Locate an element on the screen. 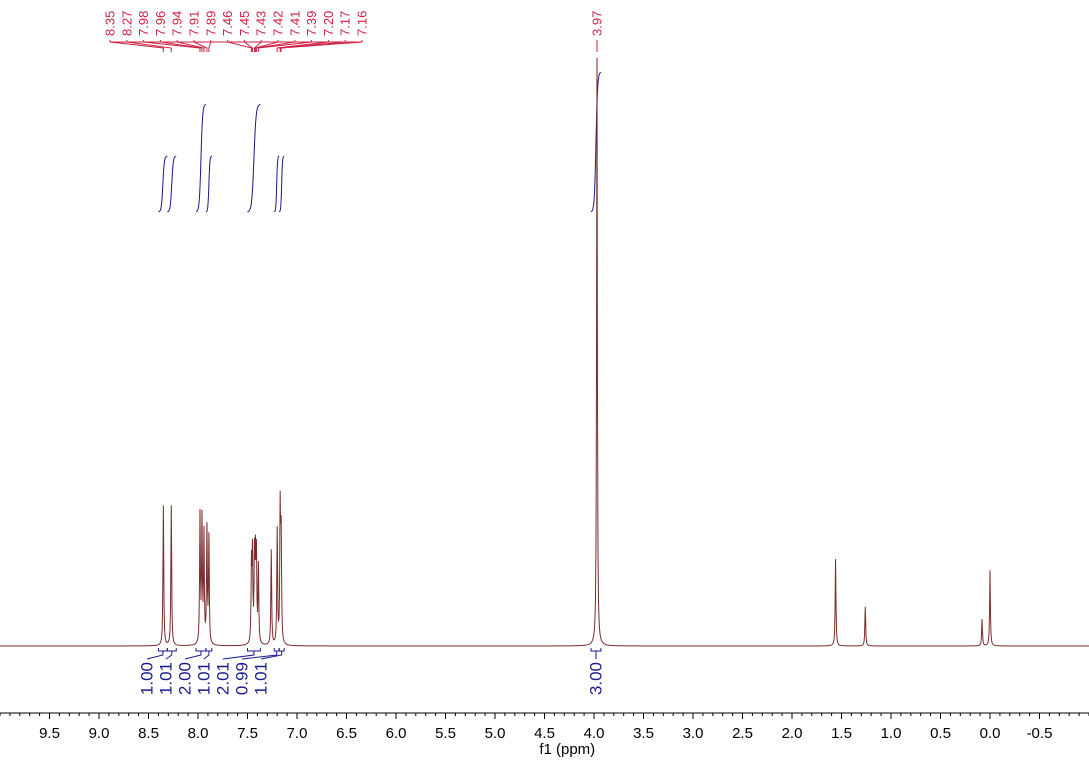 This screenshot has width=1089, height=760. x-tick-label: 9.5 is located at coordinates (49, 733).